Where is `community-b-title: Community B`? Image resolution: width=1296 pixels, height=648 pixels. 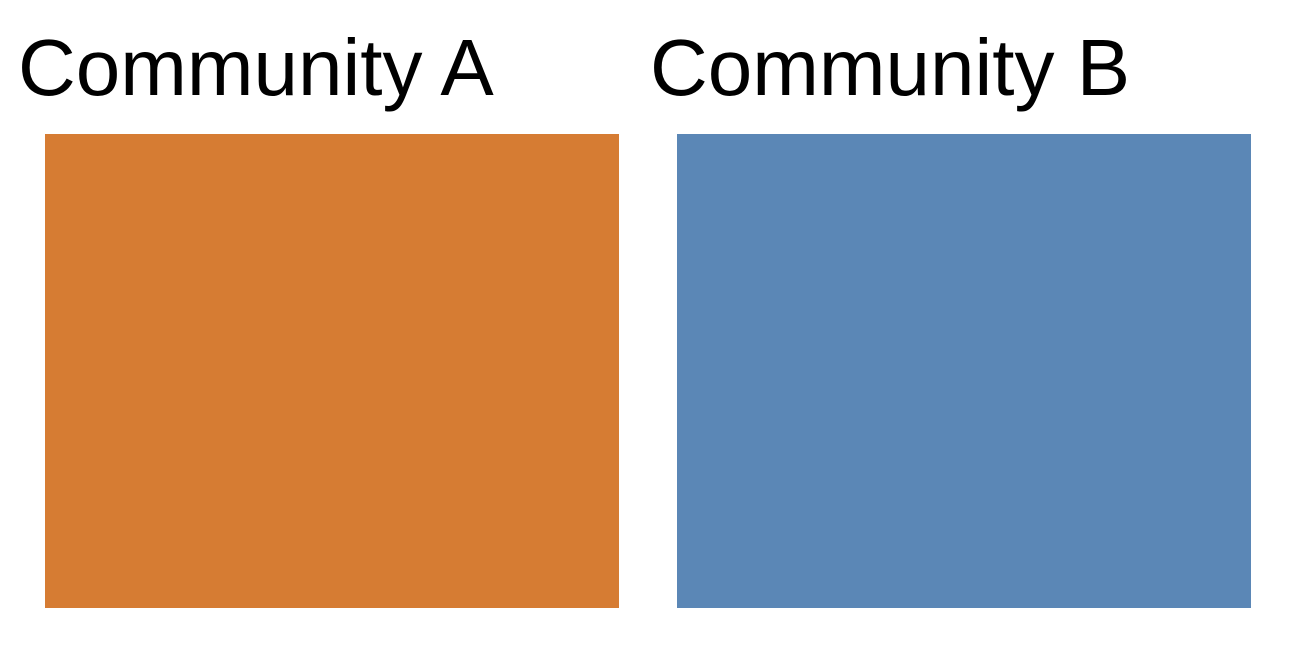
community-b-title: Community B is located at coordinates (890, 67).